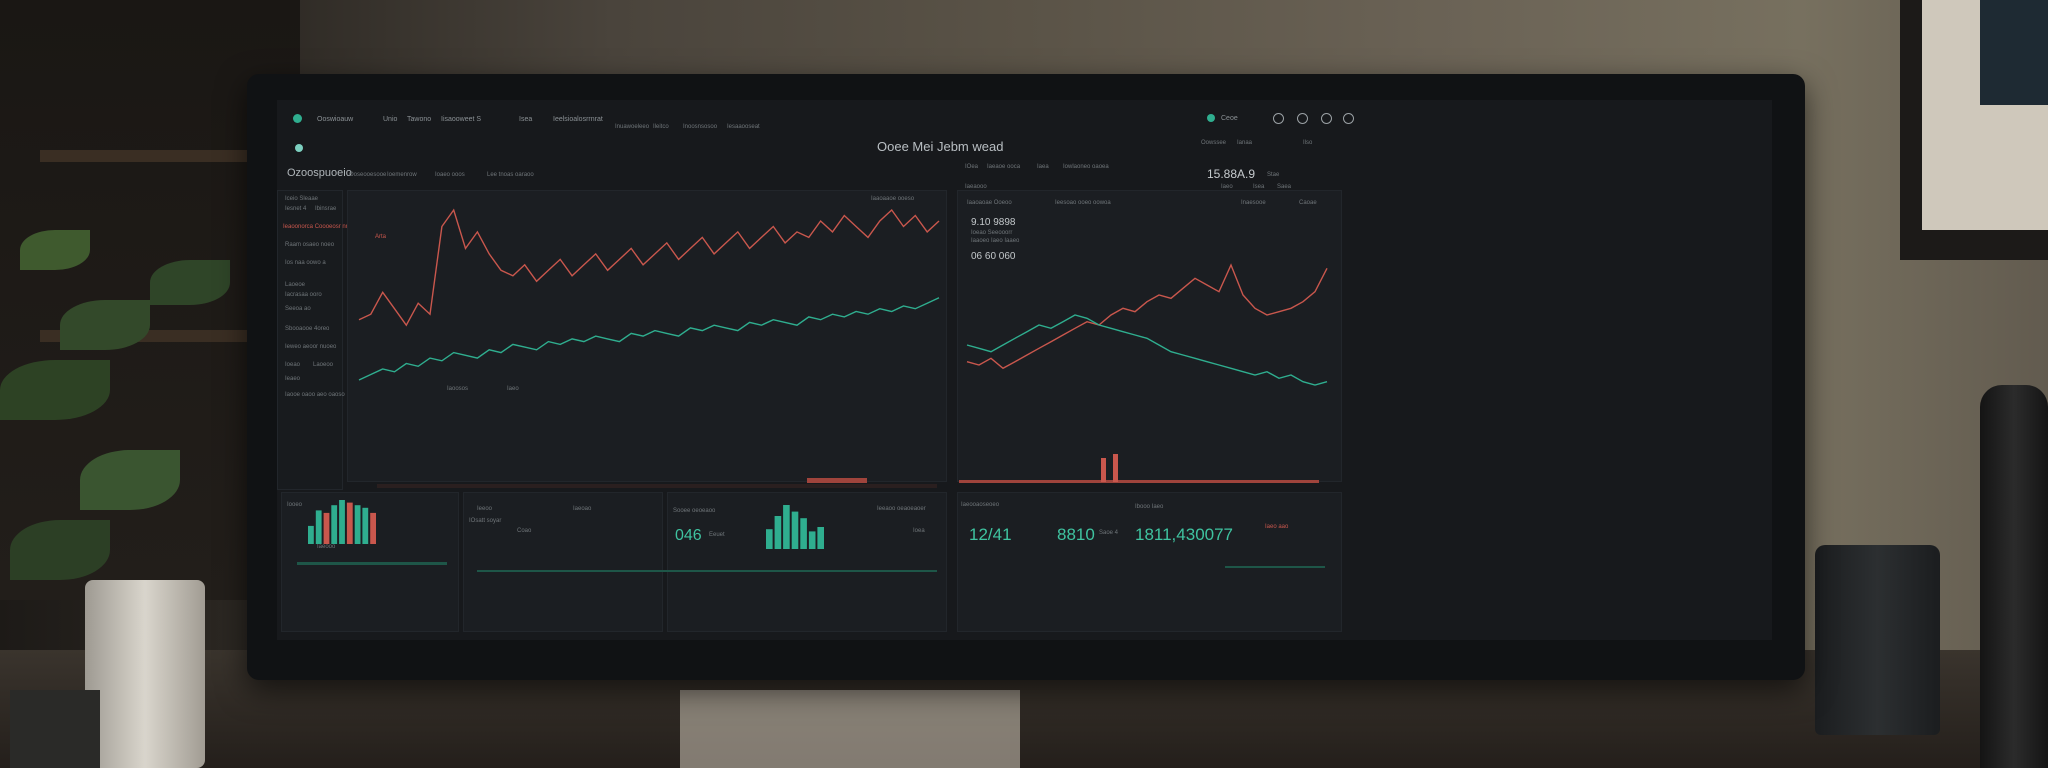 The image size is (2048, 768). I want to click on sidebar-item: Laoeoo, so click(323, 365).